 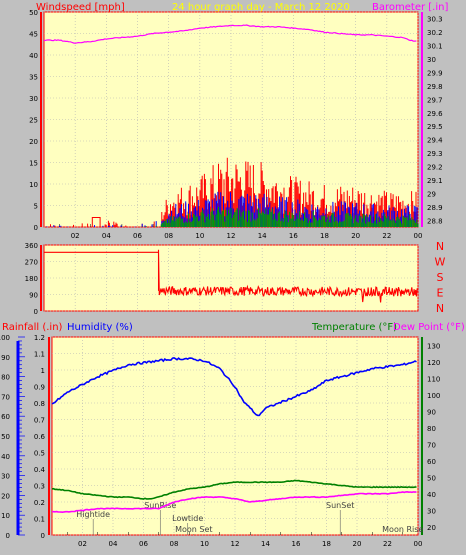 I want to click on temperature-tick-label: 70, so click(x=431, y=445).